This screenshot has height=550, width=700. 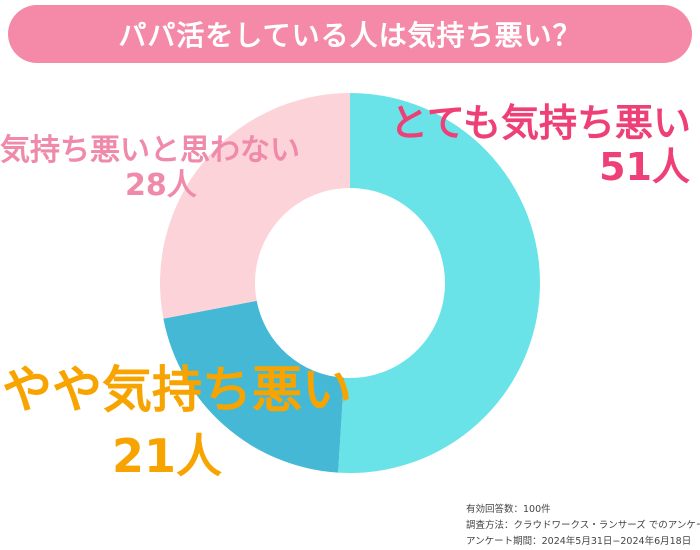 What do you see at coordinates (161, 185) in the screenshot?
I see `slice-label-not-count: 28人` at bounding box center [161, 185].